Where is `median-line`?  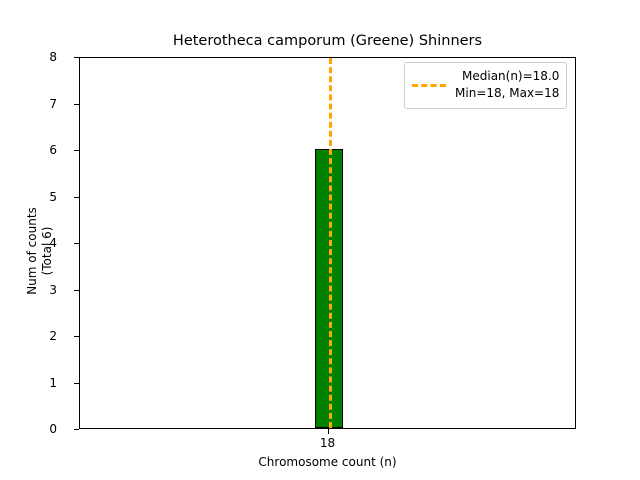
median-line is located at coordinates (330, 243).